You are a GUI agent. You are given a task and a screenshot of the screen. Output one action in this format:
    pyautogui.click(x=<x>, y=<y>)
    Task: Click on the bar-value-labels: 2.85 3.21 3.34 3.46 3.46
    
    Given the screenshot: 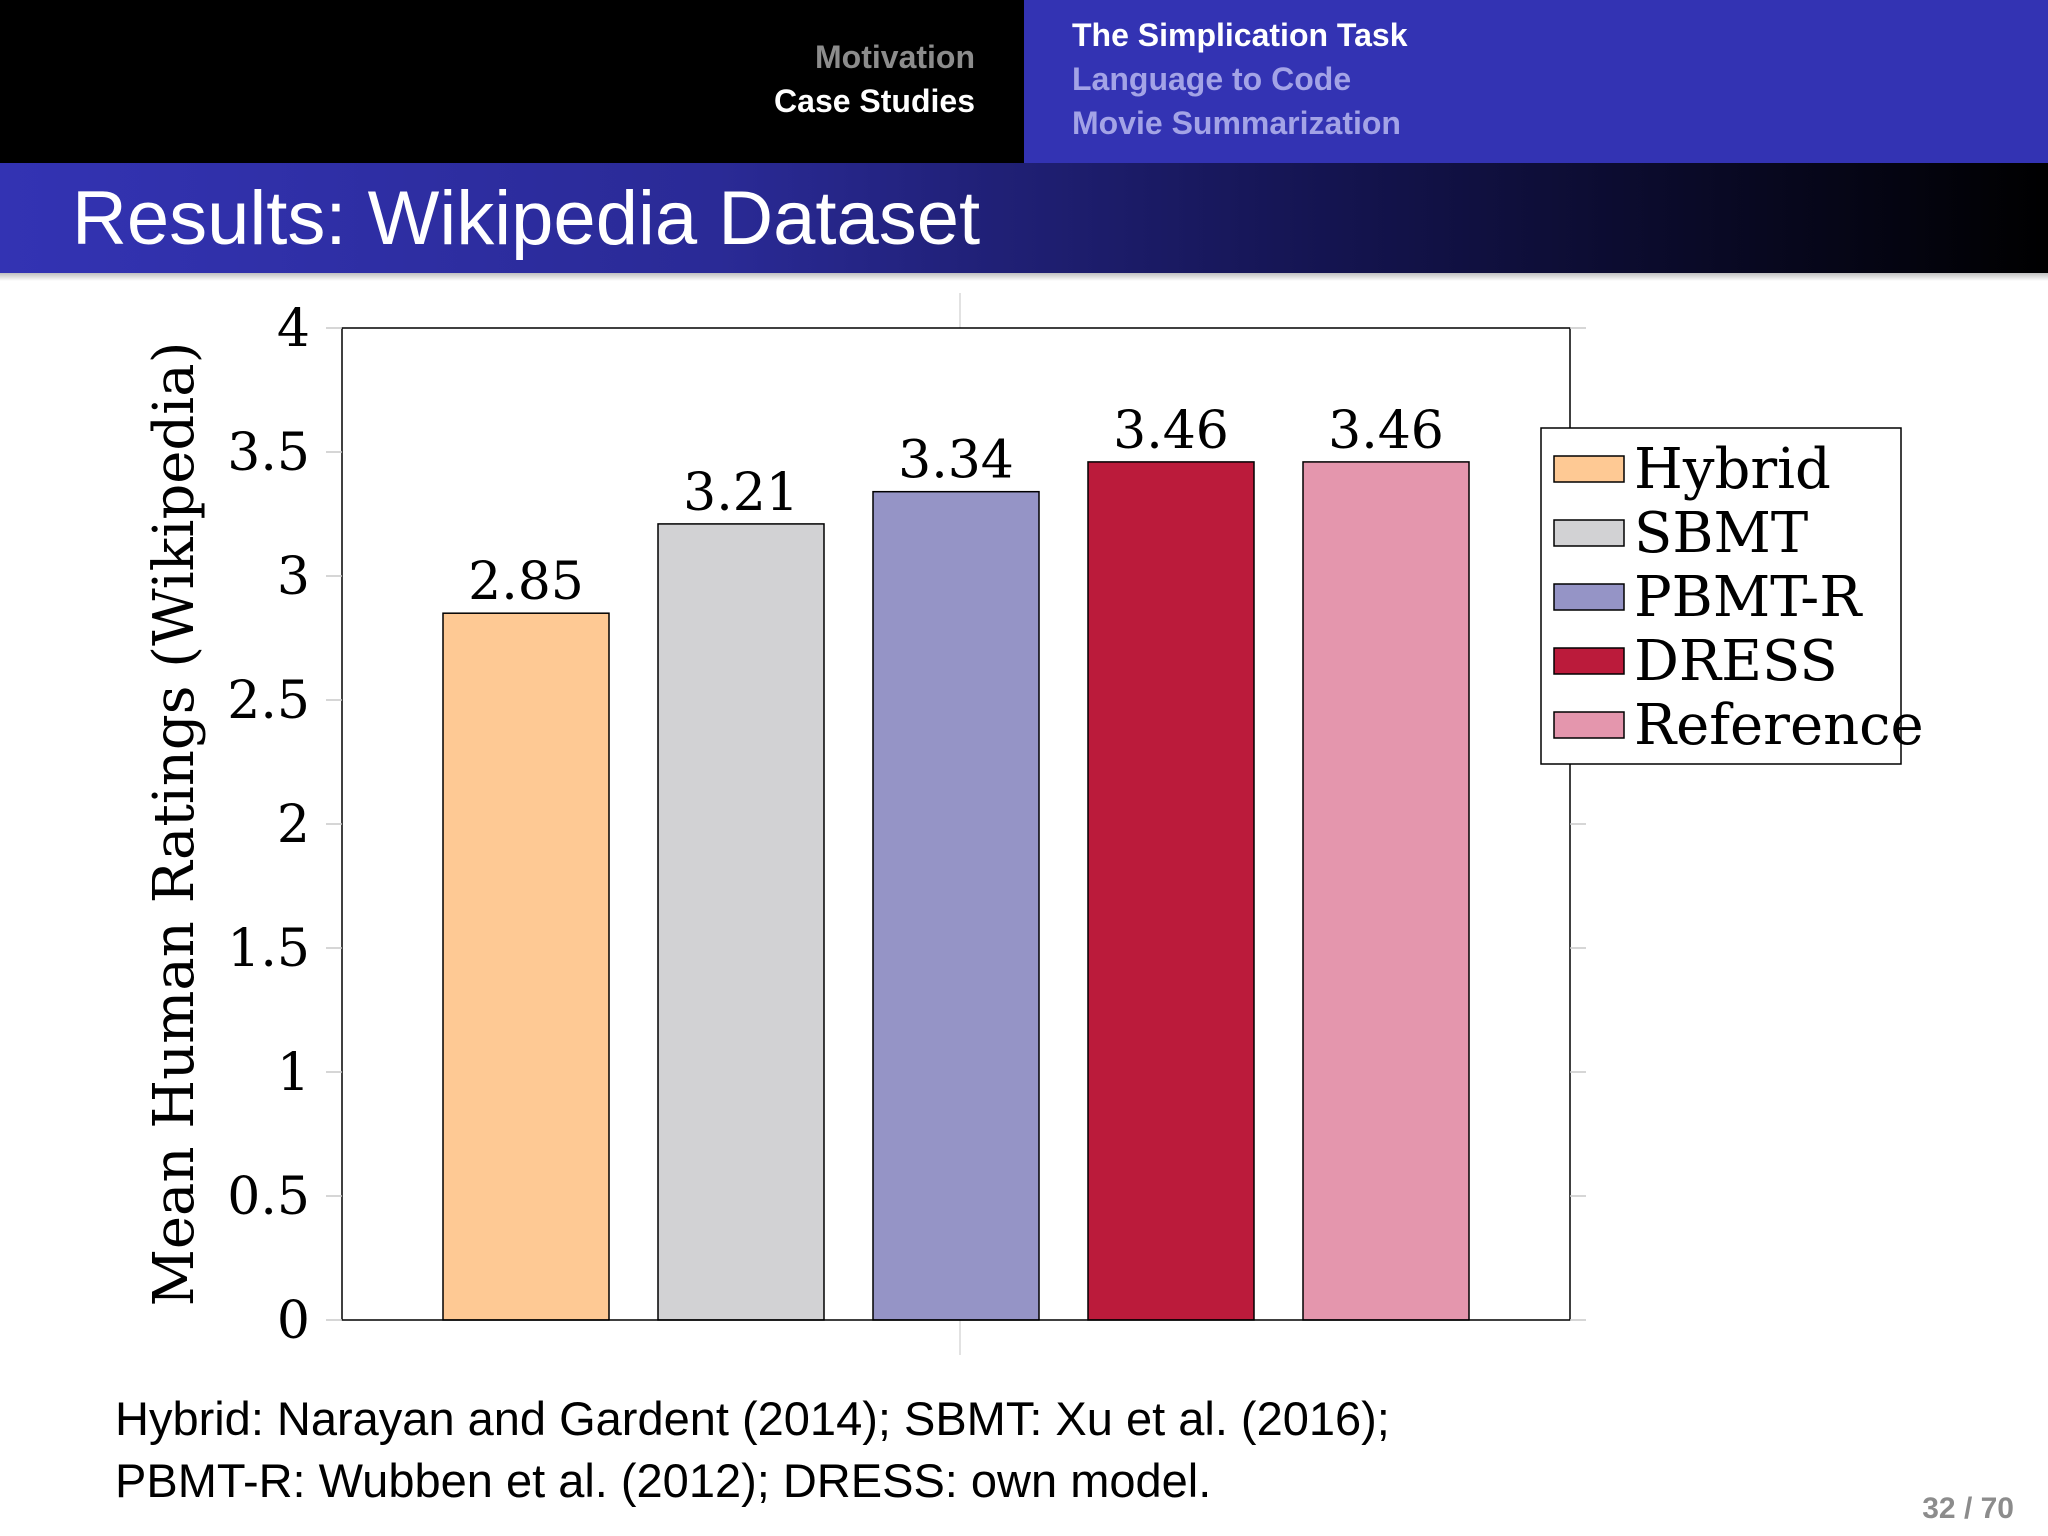 What is the action you would take?
    pyautogui.click(x=956, y=506)
    